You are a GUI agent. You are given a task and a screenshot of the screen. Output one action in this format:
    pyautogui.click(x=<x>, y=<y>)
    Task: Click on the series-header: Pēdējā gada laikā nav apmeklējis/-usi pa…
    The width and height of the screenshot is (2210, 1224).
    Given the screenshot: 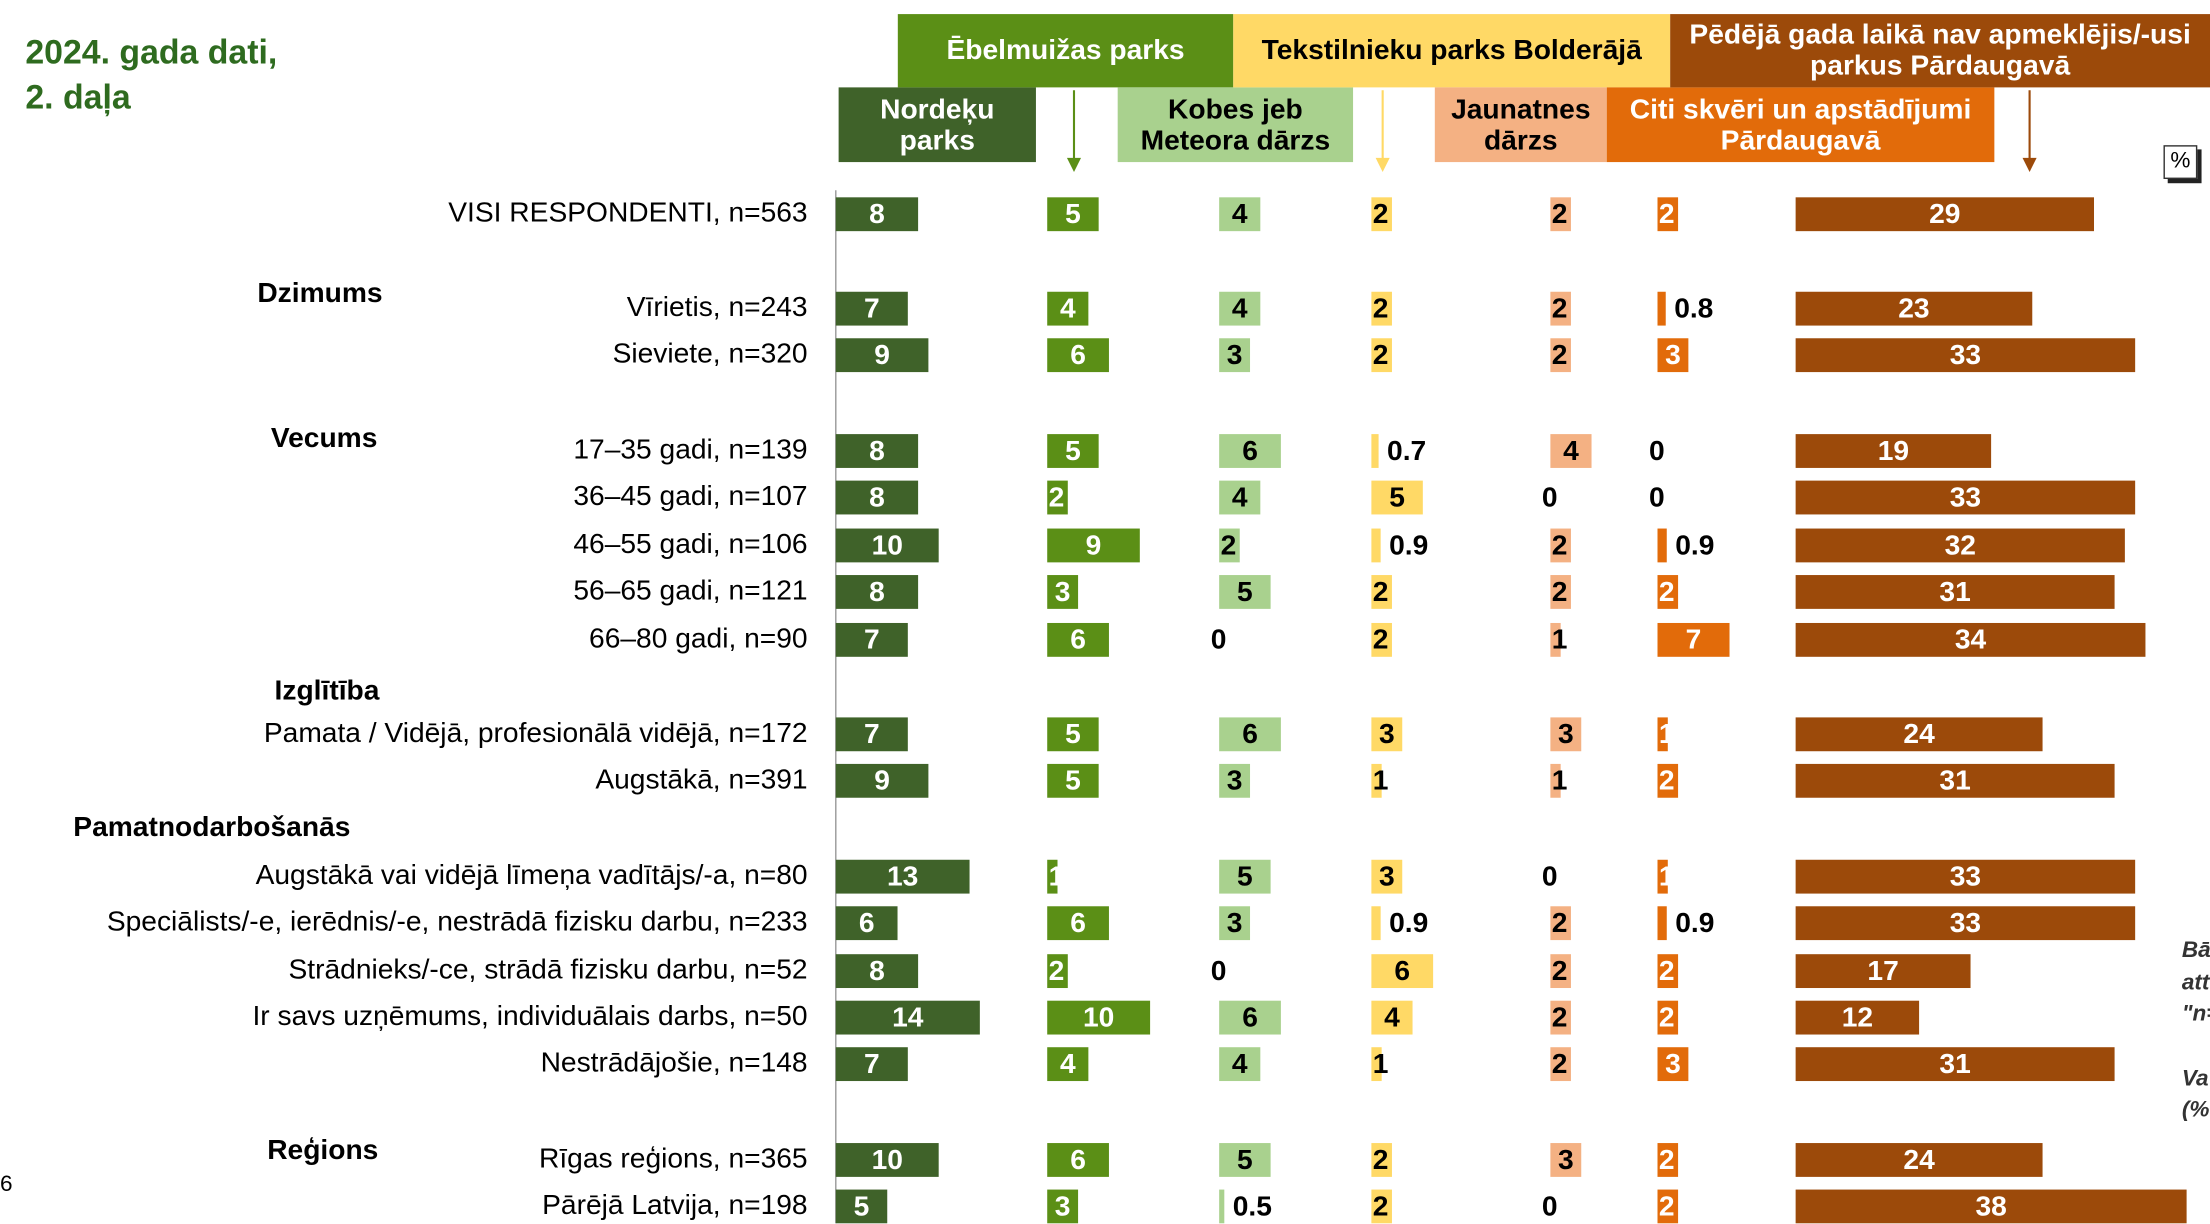 What is the action you would take?
    pyautogui.click(x=1940, y=51)
    